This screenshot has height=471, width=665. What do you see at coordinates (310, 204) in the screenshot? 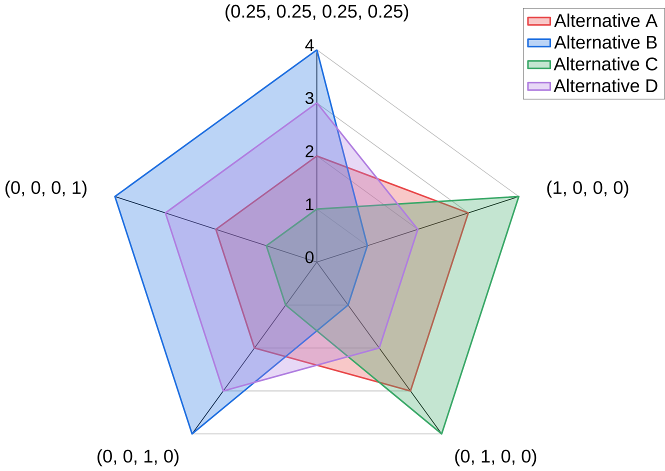
I see `y-tick-label: 1` at bounding box center [310, 204].